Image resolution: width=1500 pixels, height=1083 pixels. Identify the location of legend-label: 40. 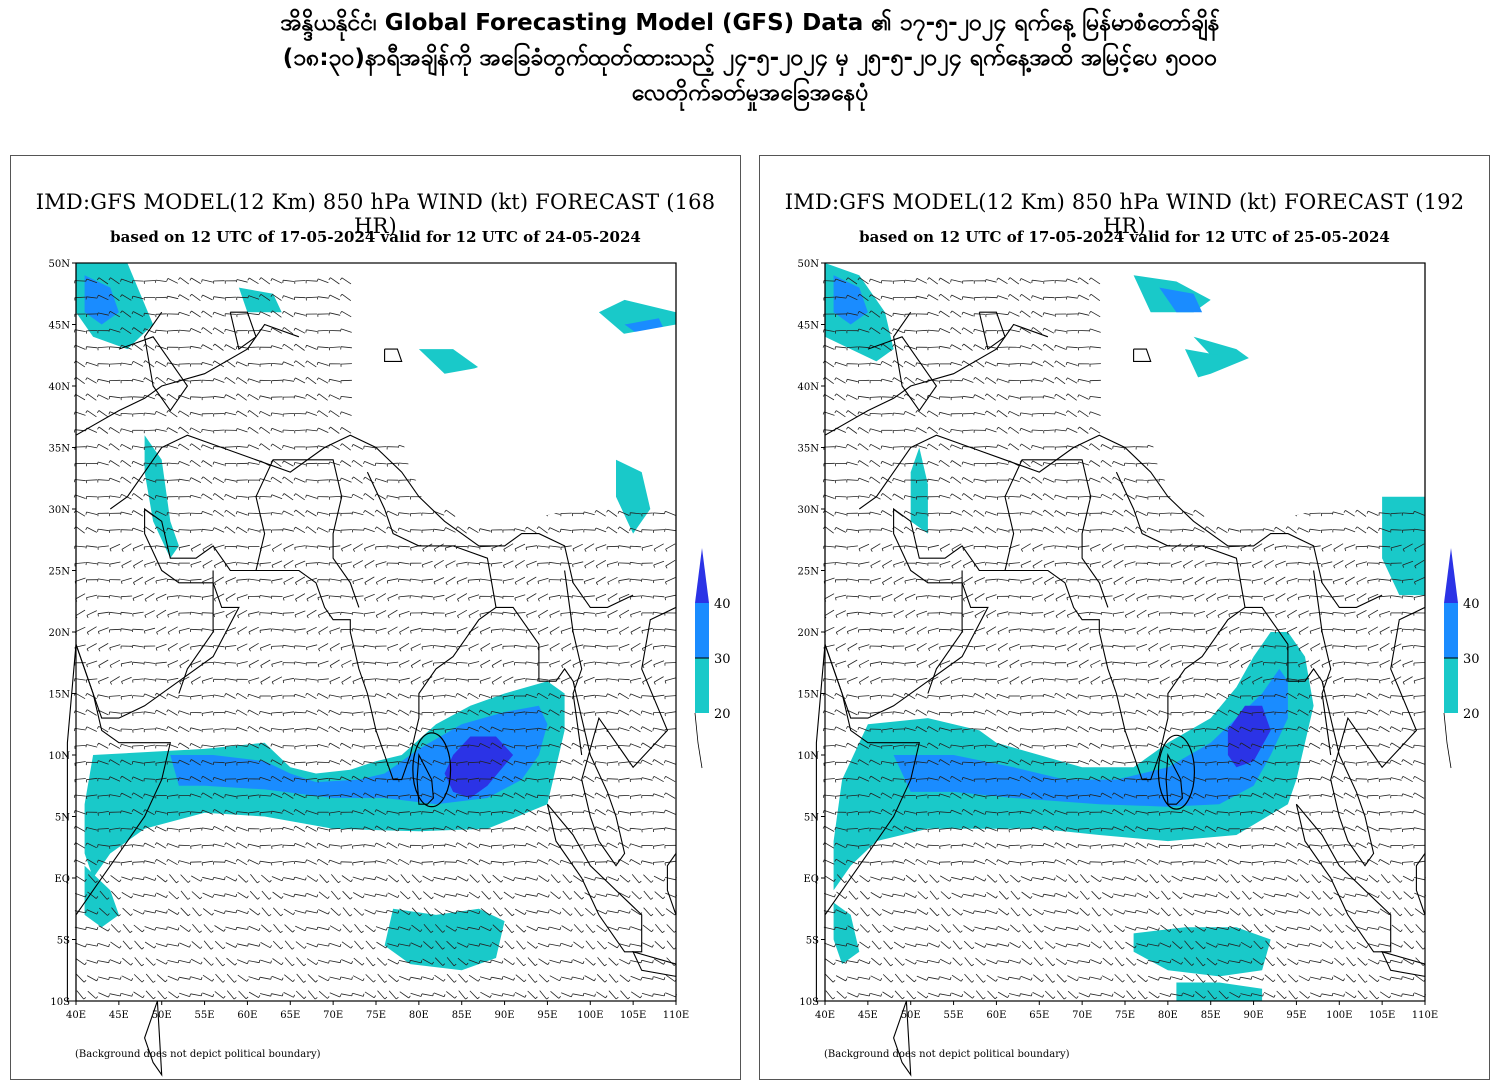
(722, 604).